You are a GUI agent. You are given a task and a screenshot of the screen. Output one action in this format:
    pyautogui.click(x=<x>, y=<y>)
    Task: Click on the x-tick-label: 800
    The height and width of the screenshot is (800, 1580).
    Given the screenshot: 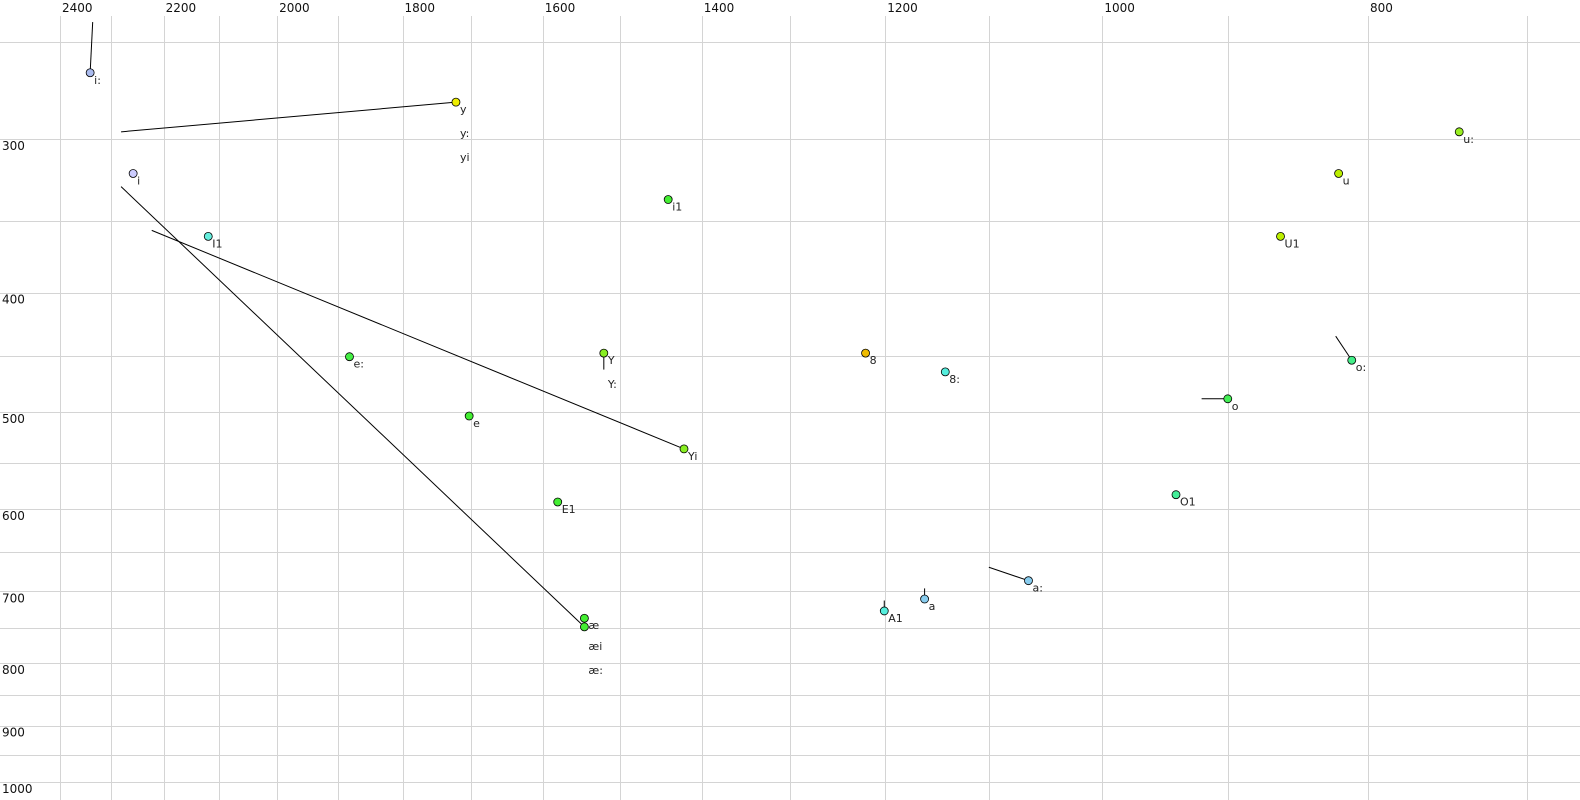 What is the action you would take?
    pyautogui.click(x=1381, y=8)
    